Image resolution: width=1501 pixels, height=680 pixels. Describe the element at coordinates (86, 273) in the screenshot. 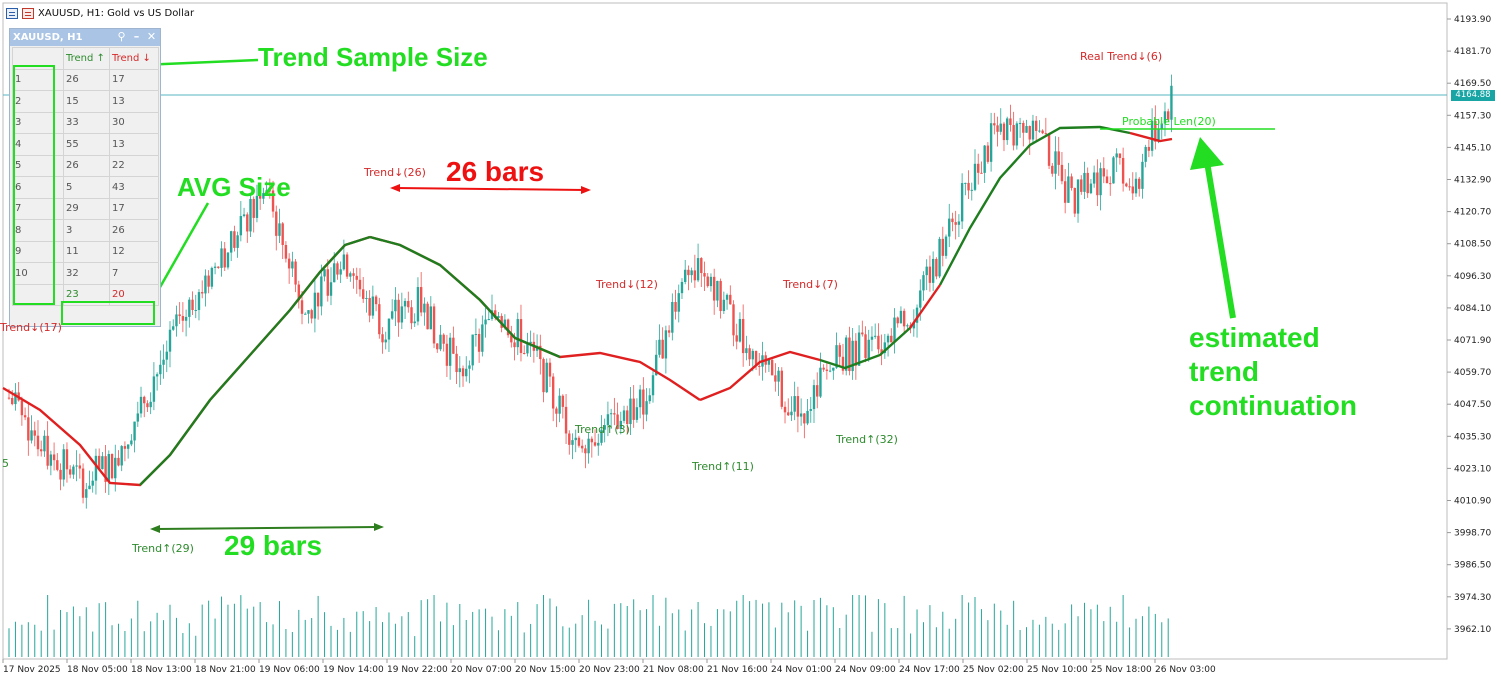

I see `row-trend-up: 32` at that location.